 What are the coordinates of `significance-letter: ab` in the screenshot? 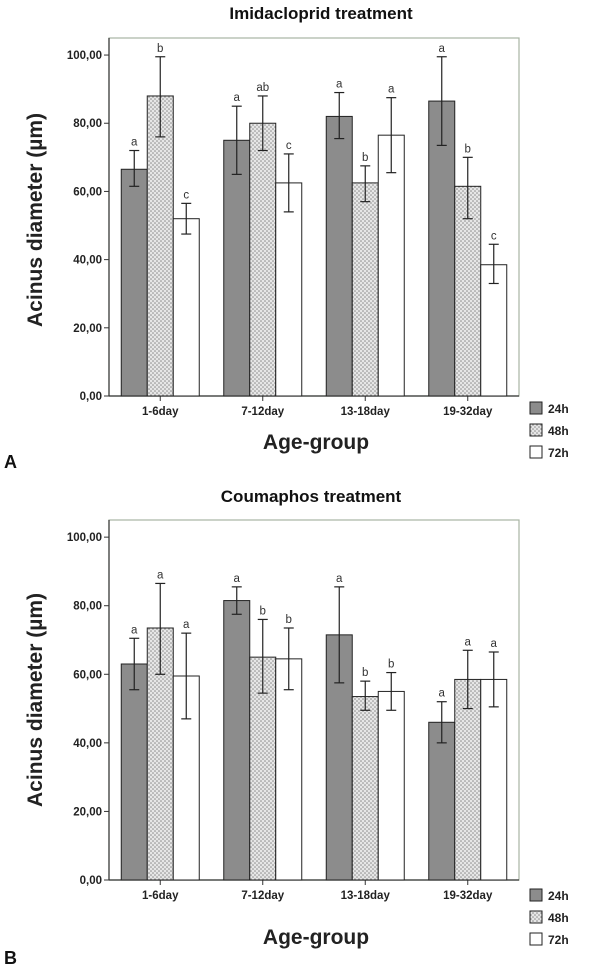 It's located at (262, 88).